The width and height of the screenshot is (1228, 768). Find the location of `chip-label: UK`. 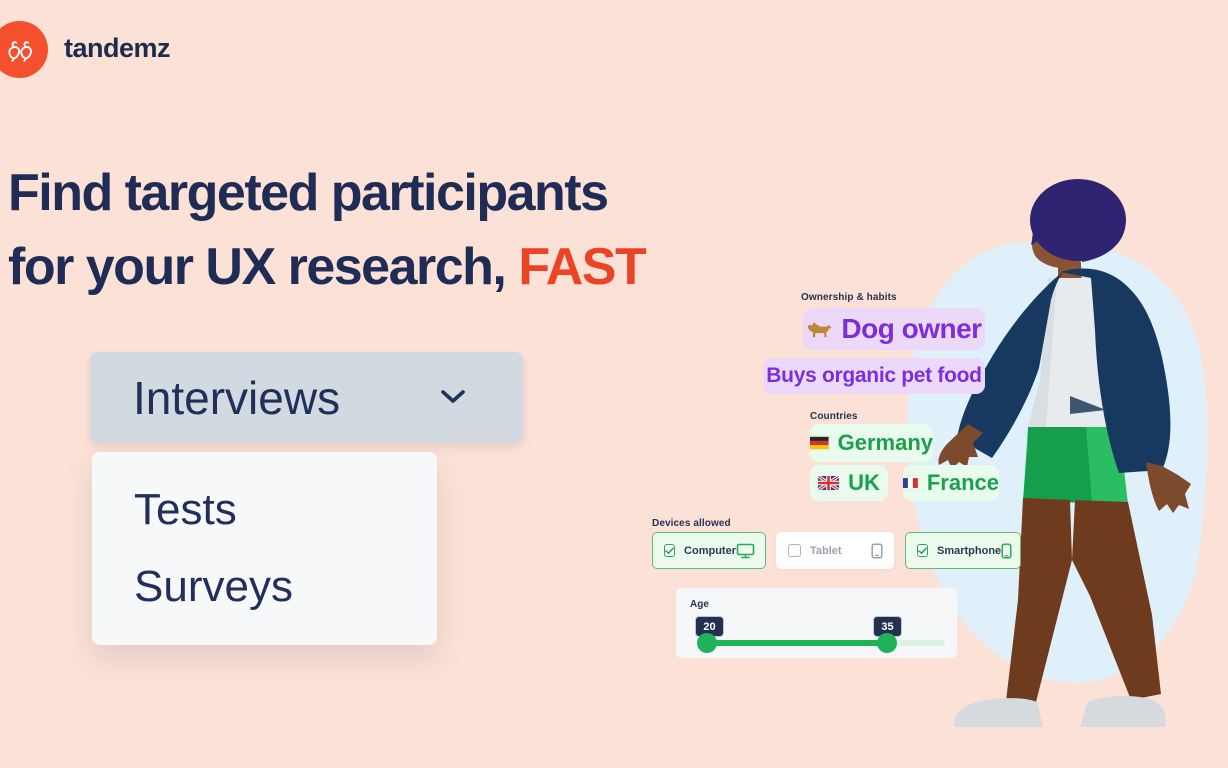

chip-label: UK is located at coordinates (864, 482).